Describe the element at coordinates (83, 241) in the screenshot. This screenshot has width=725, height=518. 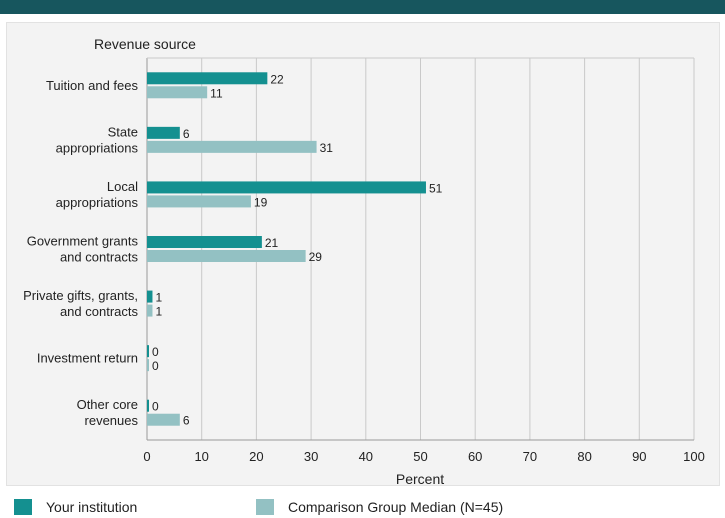
I see `category-label: Government grants` at that location.